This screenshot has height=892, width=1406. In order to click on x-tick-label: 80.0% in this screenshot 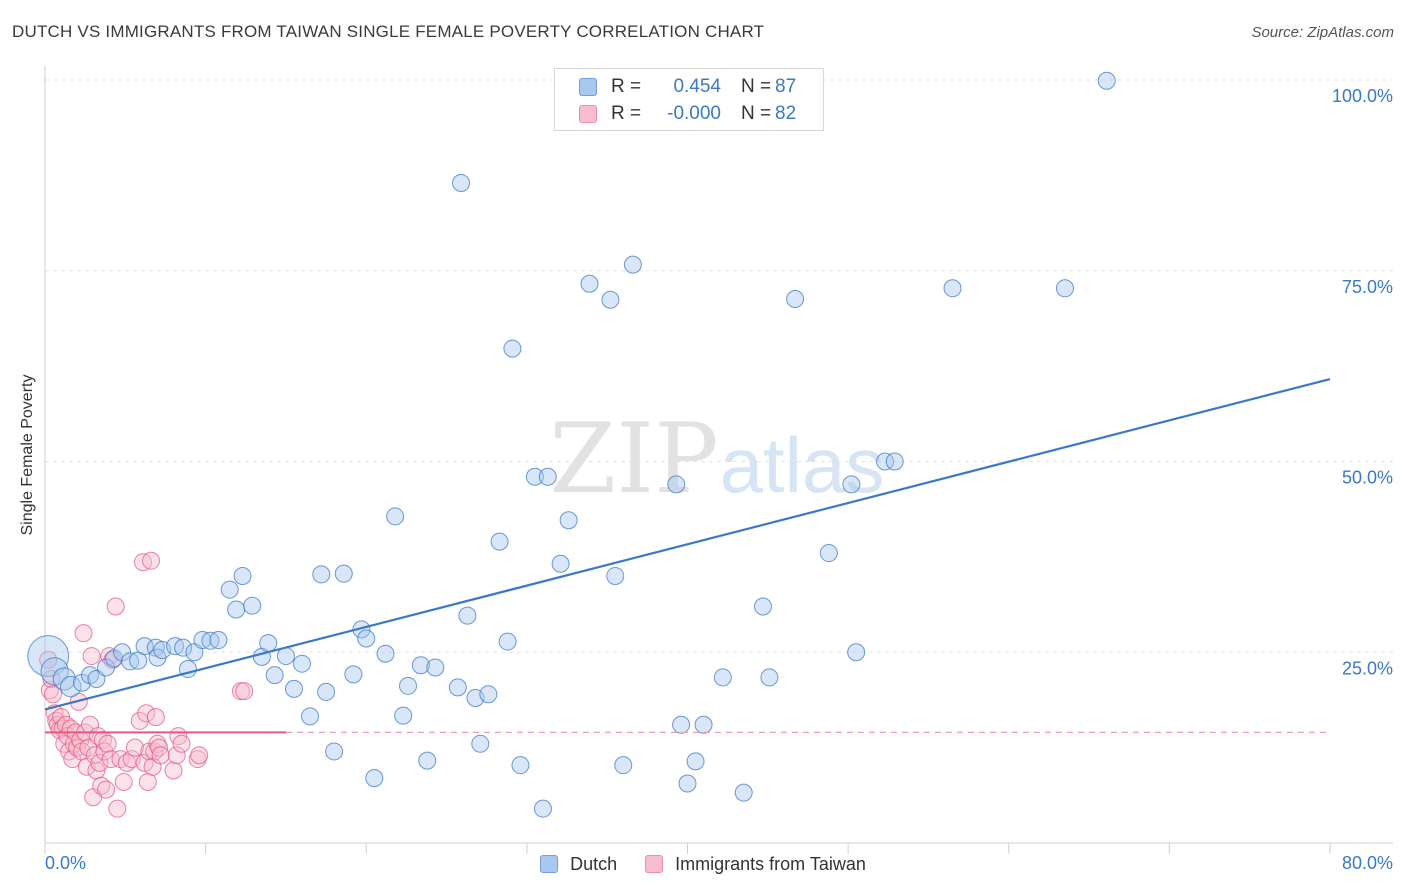, I will do `click(1367, 863)`.